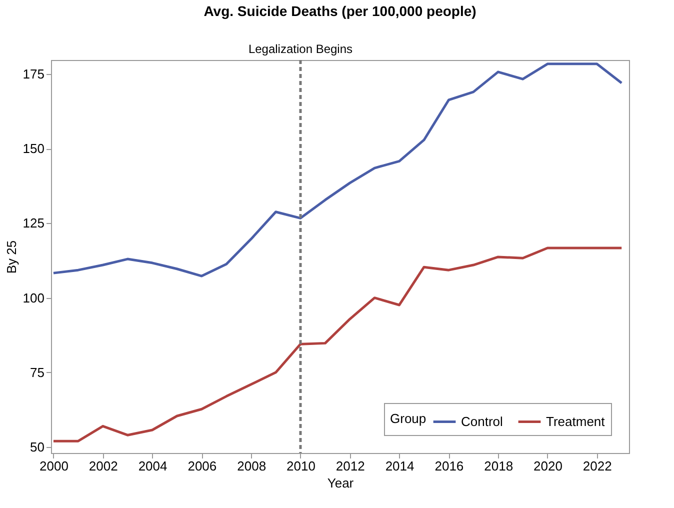  What do you see at coordinates (33, 148) in the screenshot?
I see `y-tick-label: 150` at bounding box center [33, 148].